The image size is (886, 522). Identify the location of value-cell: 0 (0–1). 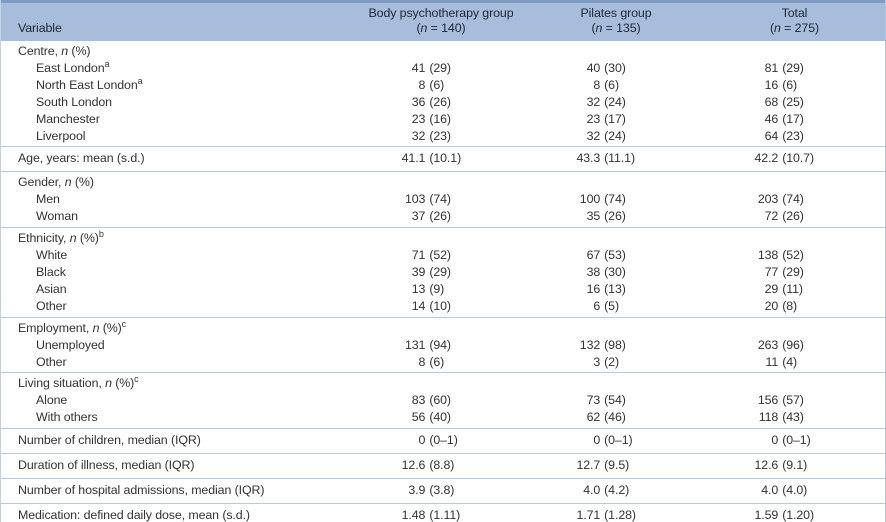
(438, 440).